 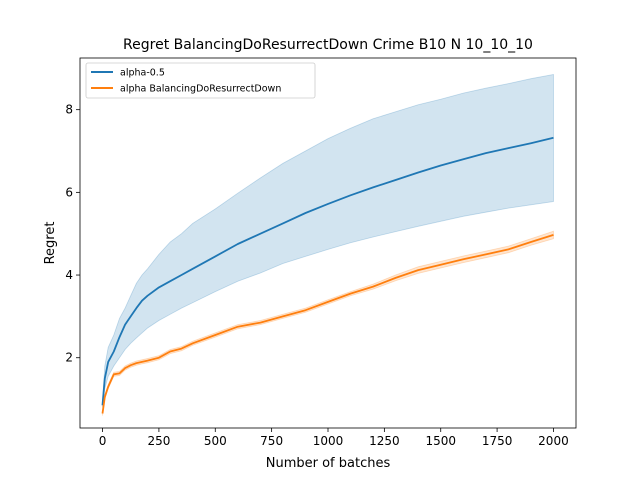 I want to click on y-tick-label: 4, so click(x=69, y=275).